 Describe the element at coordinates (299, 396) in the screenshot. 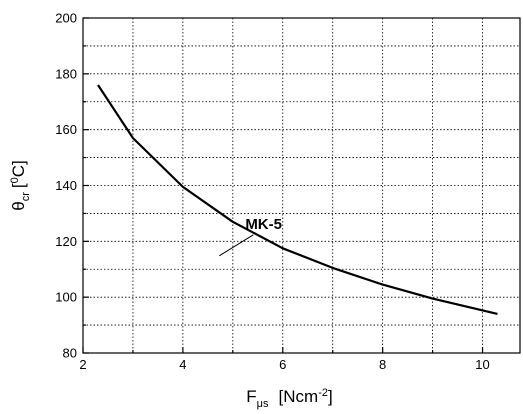

I see `x-axis-title-unit-open: [Ncm` at that location.